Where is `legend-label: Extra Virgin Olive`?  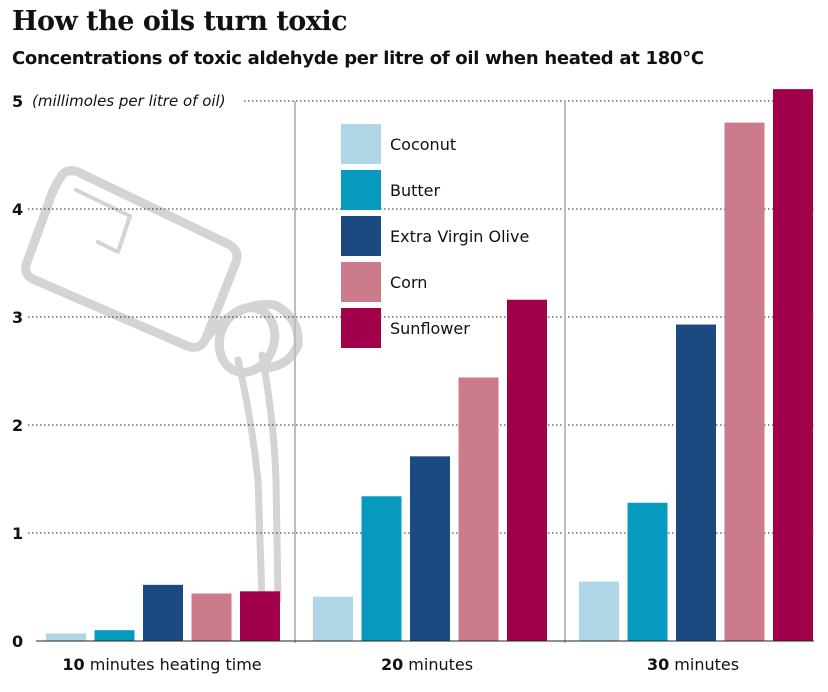
legend-label: Extra Virgin Olive is located at coordinates (459, 236).